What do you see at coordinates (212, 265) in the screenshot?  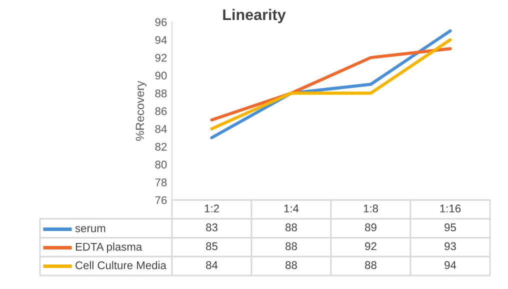 I see `data-label: 84` at bounding box center [212, 265].